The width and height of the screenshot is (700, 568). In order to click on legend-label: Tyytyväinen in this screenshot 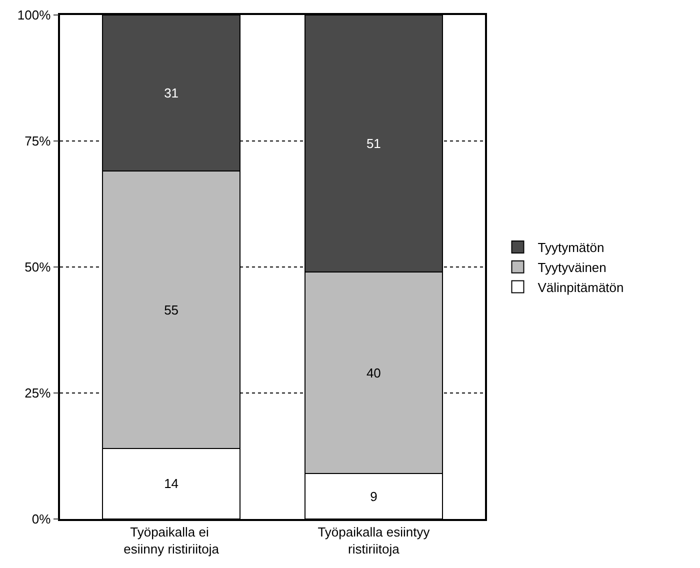, I will do `click(572, 267)`.